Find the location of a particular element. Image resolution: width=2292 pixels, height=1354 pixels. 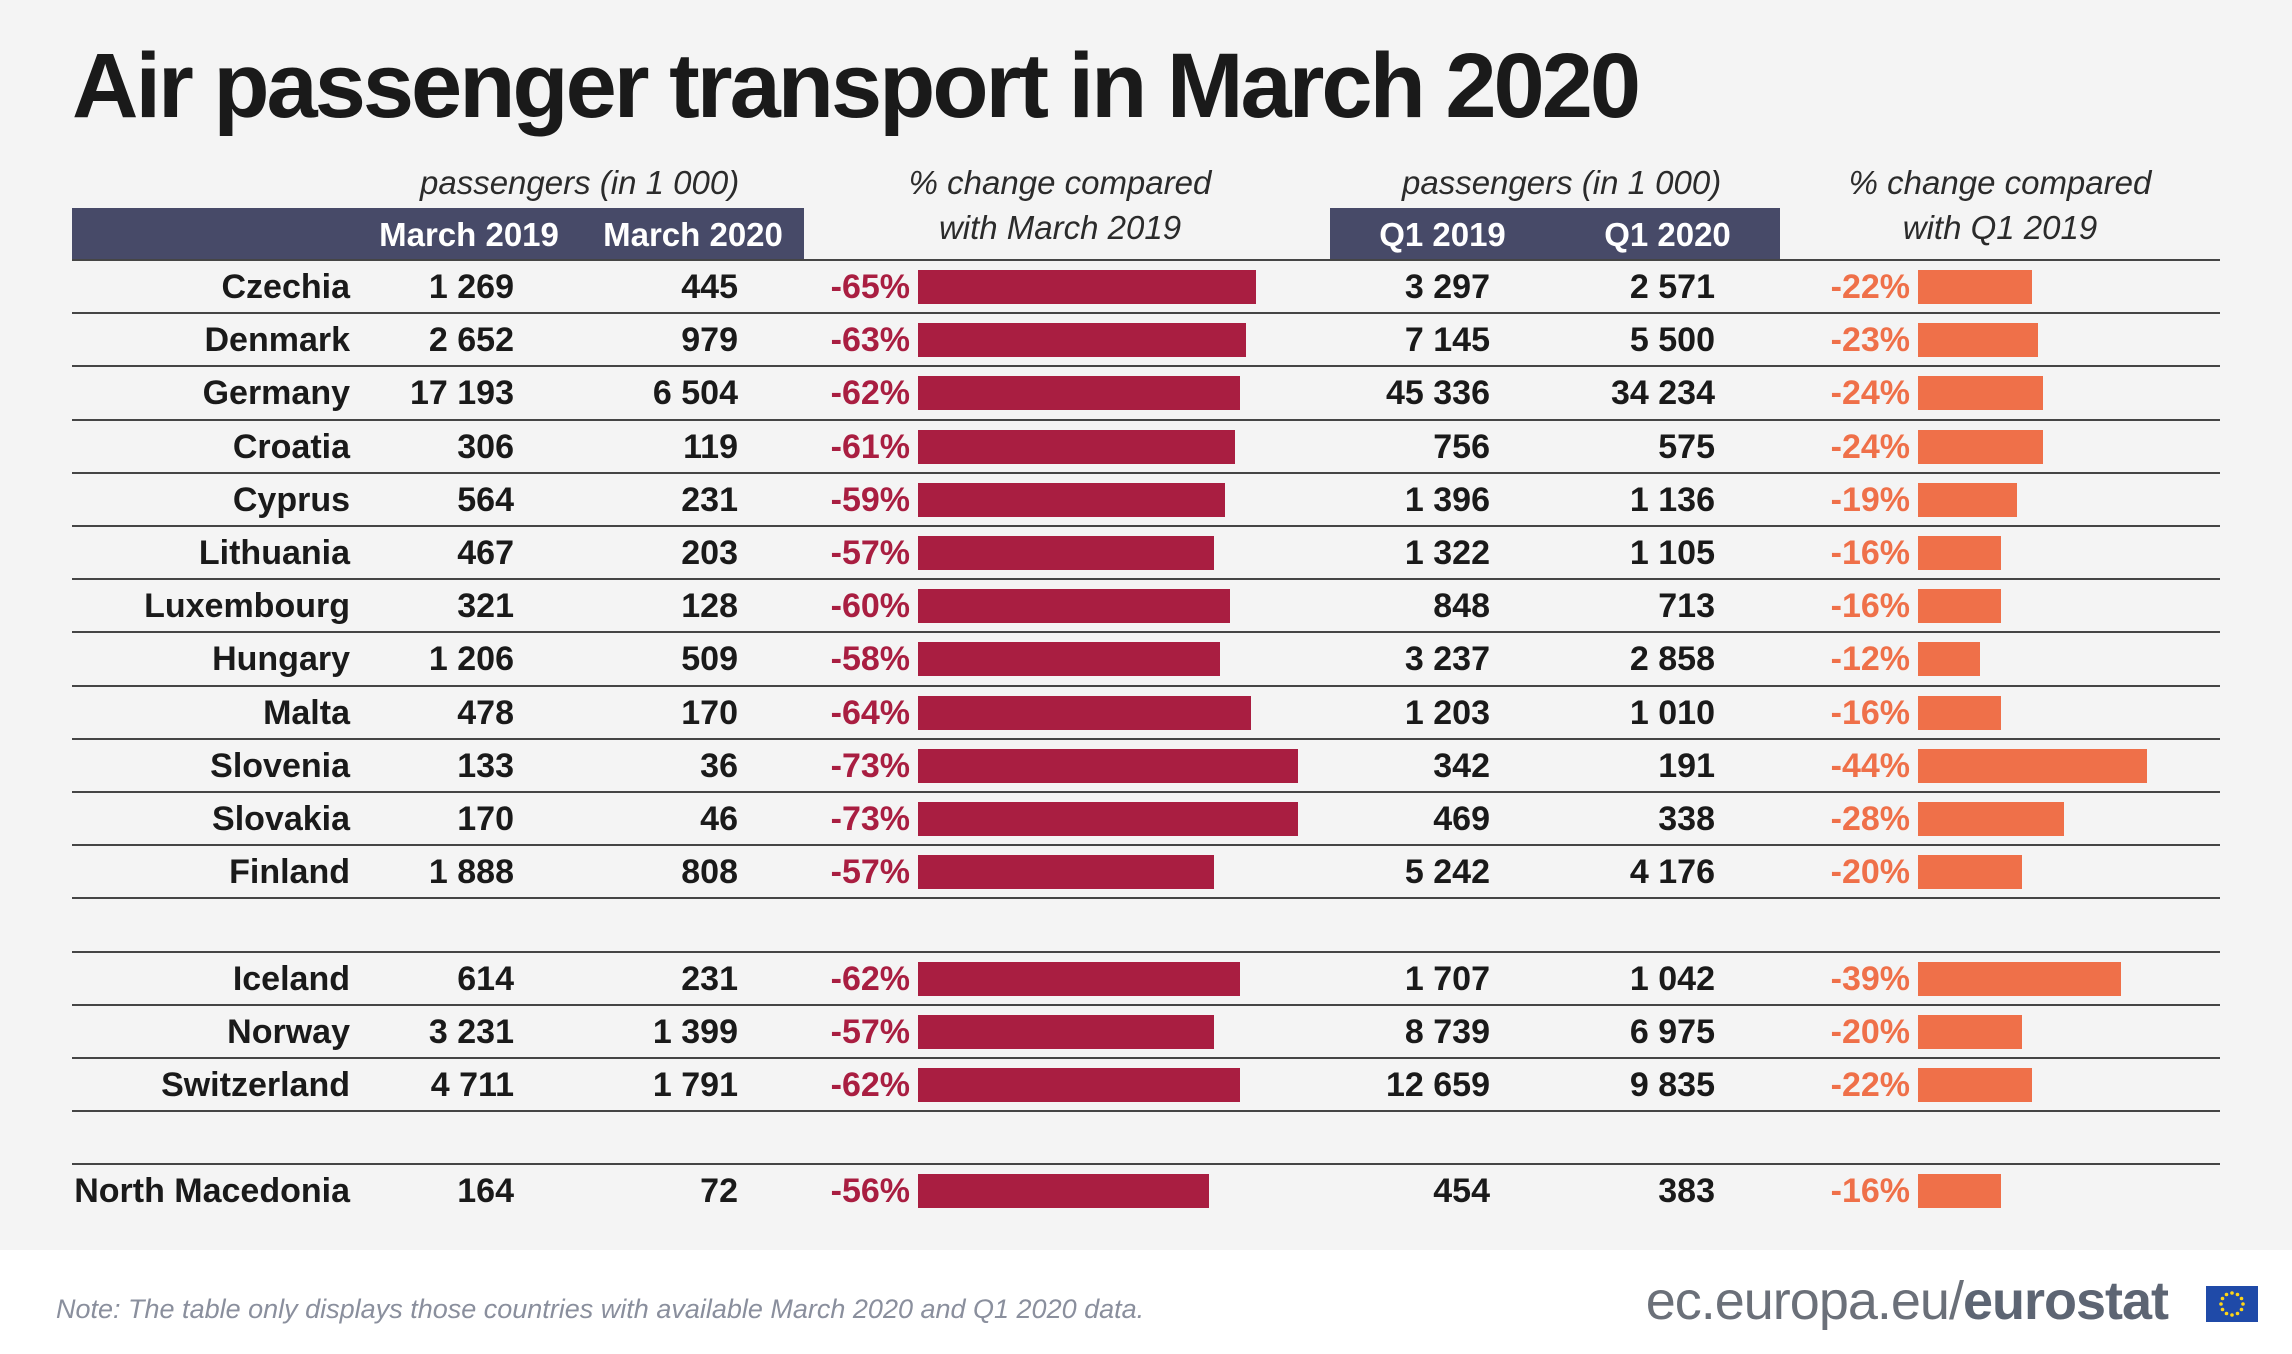

march-2019-value: 4 711 is located at coordinates (472, 1085).